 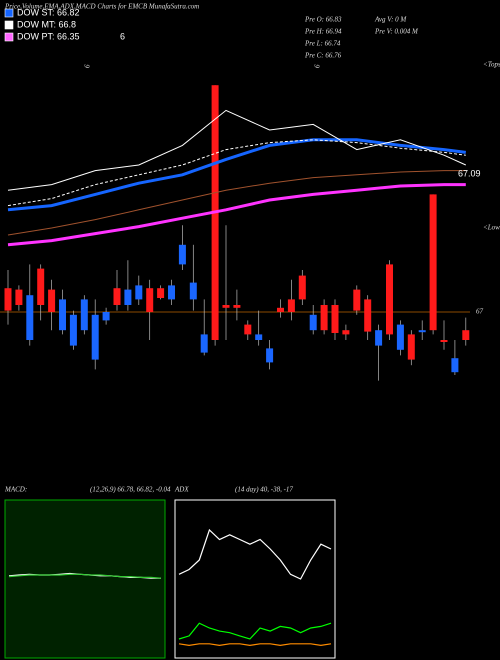 I want to click on panel-title: ADX, so click(x=181, y=490).